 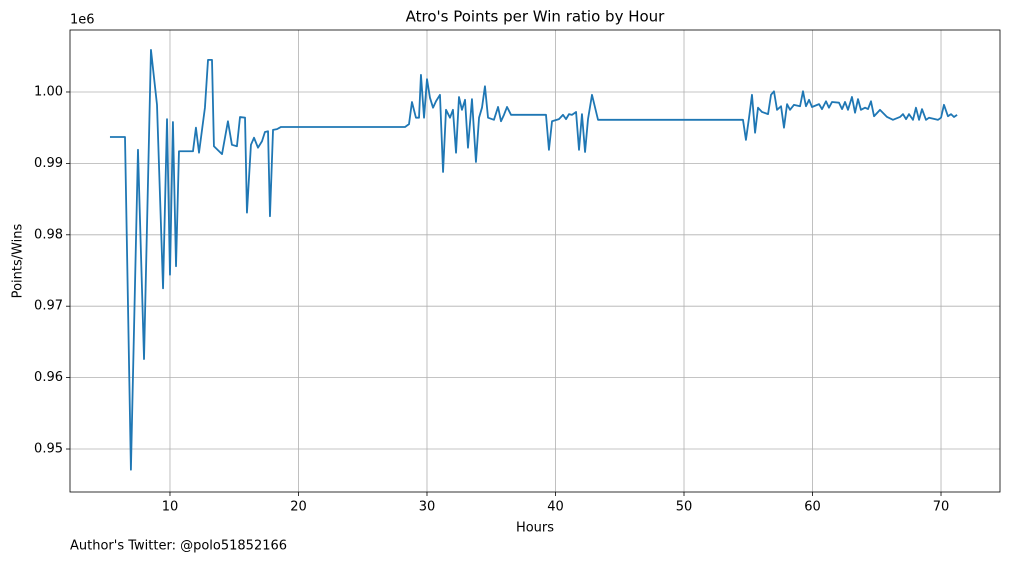 What do you see at coordinates (298, 507) in the screenshot?
I see `x-tick-label: 20` at bounding box center [298, 507].